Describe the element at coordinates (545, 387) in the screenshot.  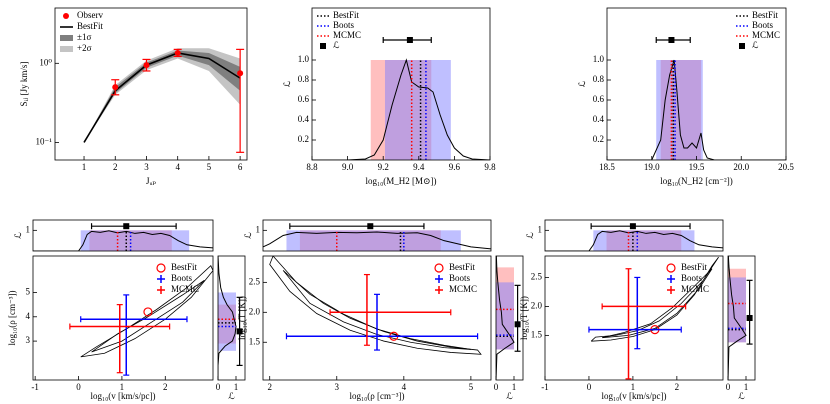
I see `x-tick-label: -1` at that location.